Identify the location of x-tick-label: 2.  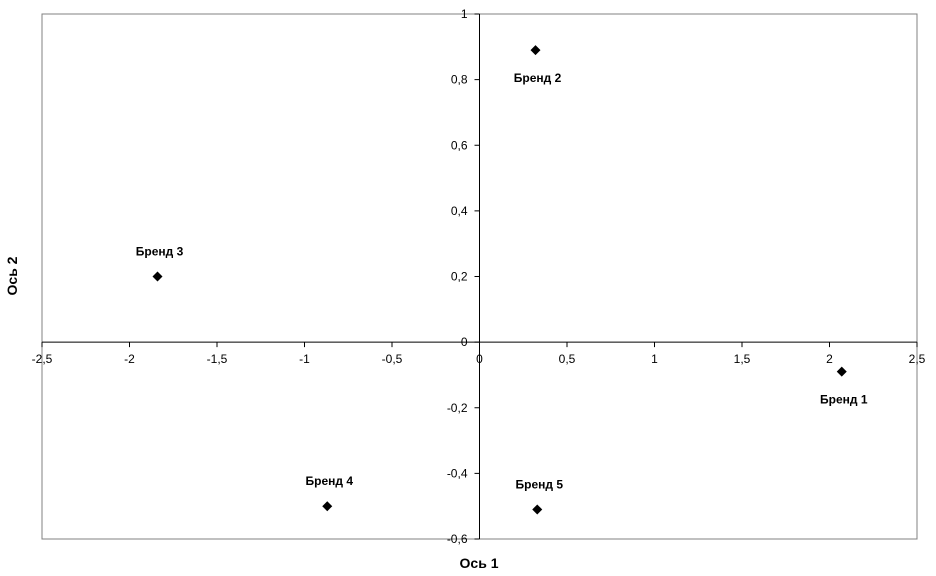
(829, 359).